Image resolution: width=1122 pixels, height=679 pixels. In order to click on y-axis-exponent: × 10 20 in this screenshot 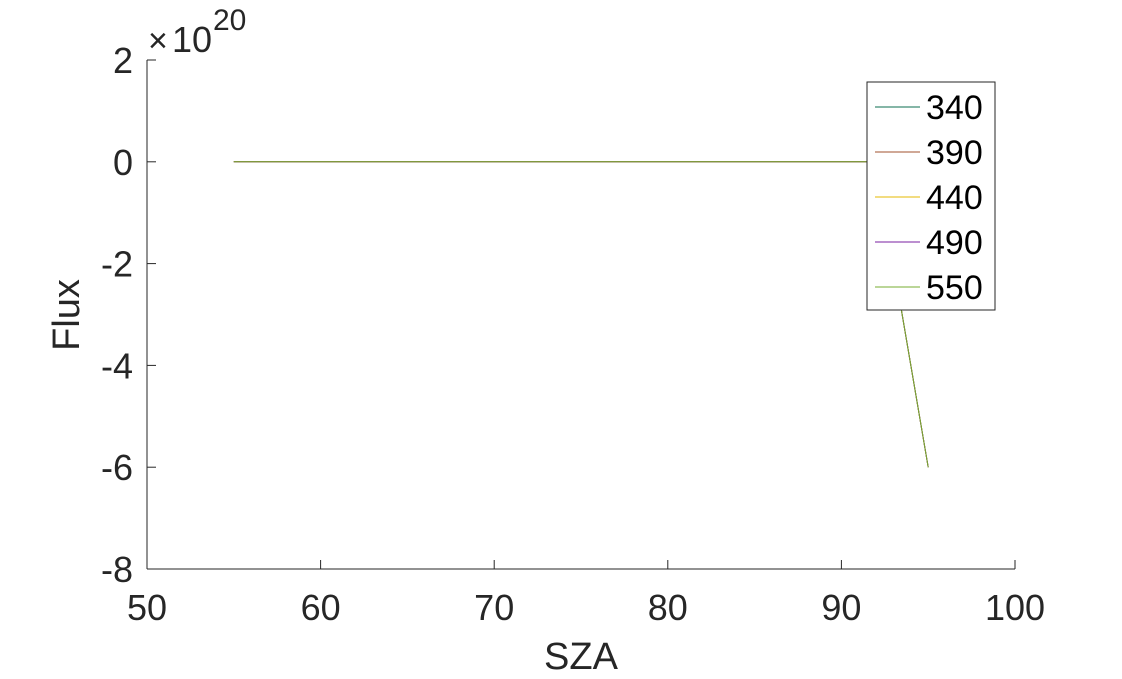, I will do `click(197, 32)`.